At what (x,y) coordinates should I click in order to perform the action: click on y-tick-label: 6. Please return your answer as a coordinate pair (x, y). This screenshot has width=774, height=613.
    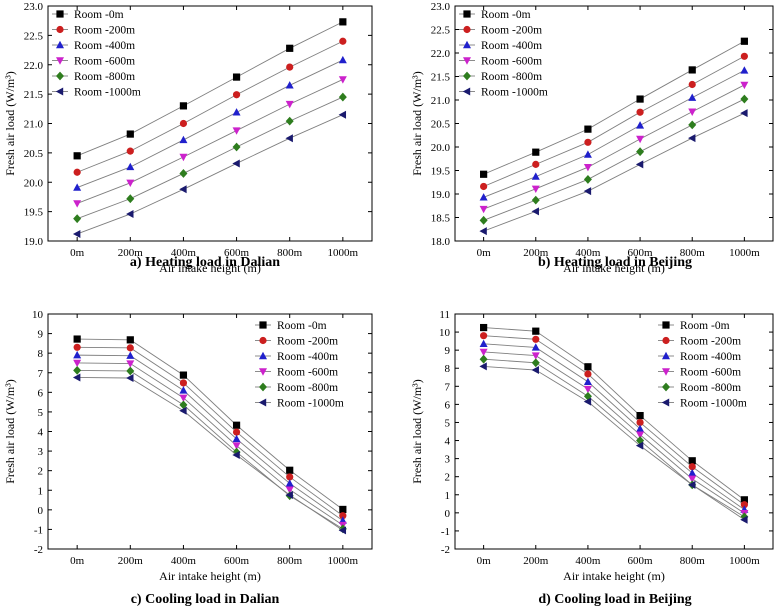
    Looking at the image, I should click on (41, 393).